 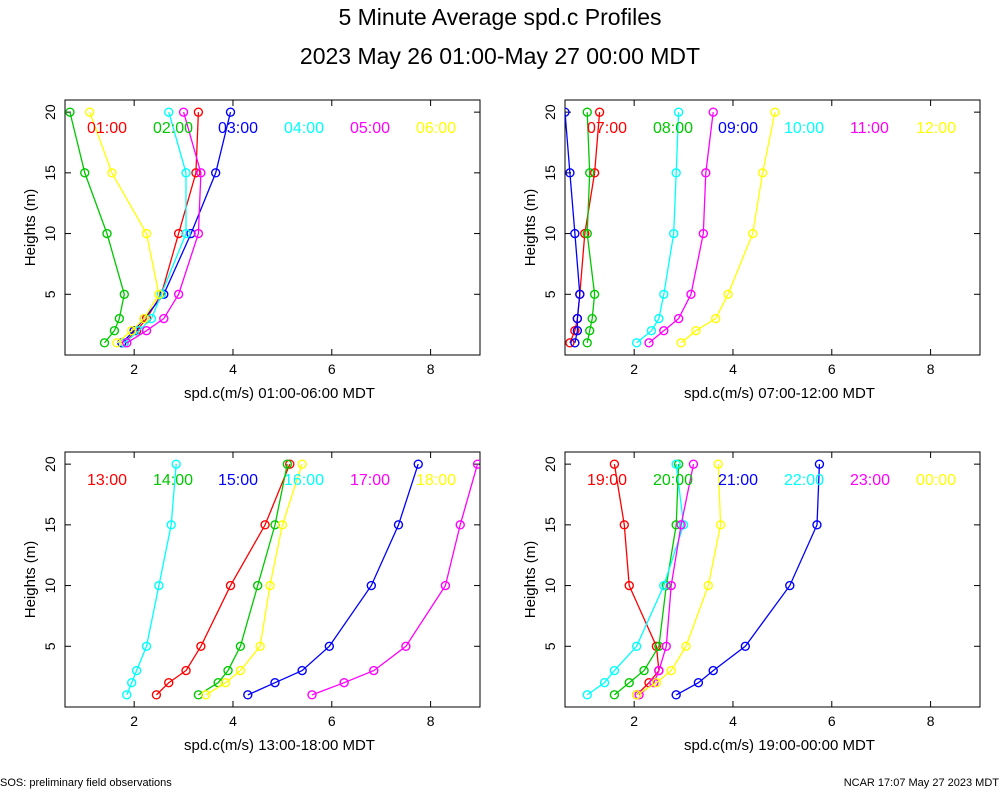 What do you see at coordinates (936, 128) in the screenshot?
I see `legend-label: 12:00` at bounding box center [936, 128].